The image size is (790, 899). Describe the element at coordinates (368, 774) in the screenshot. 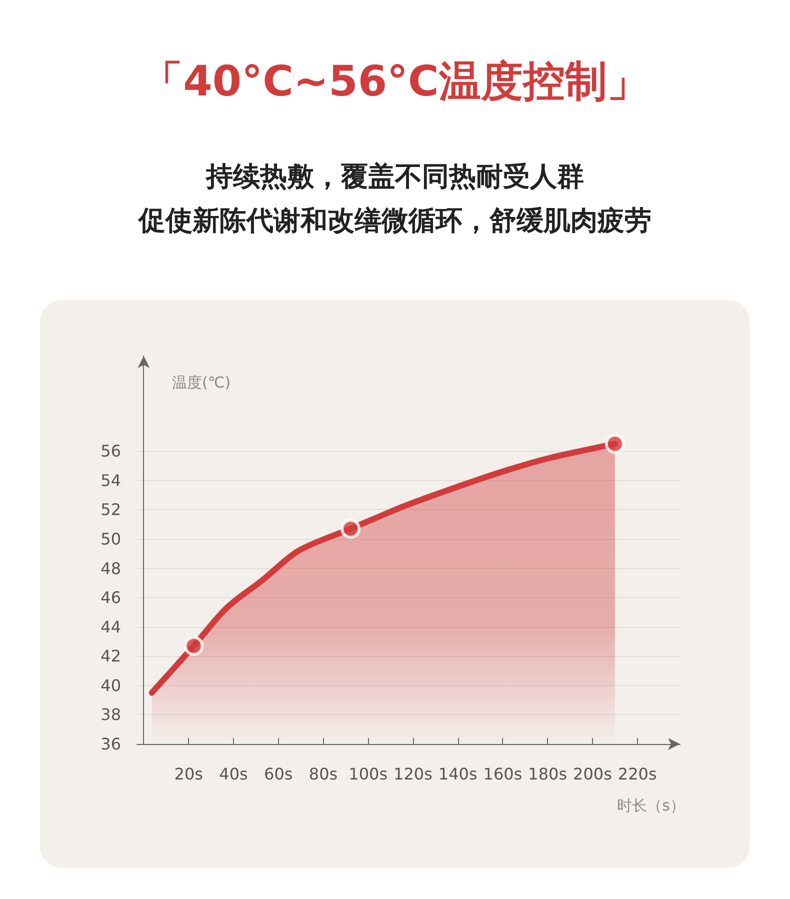

I see `x-tick-label: 100s` at that location.